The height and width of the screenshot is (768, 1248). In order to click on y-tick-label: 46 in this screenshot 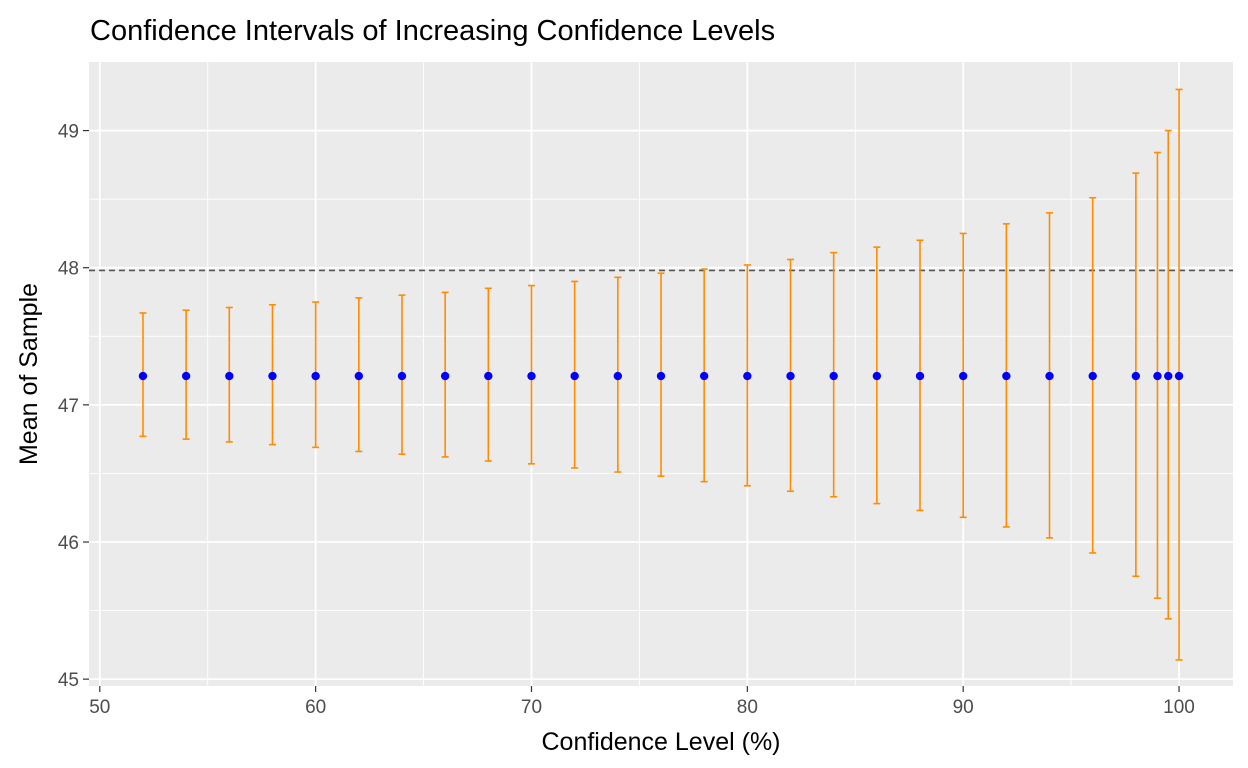, I will do `click(68, 543)`.